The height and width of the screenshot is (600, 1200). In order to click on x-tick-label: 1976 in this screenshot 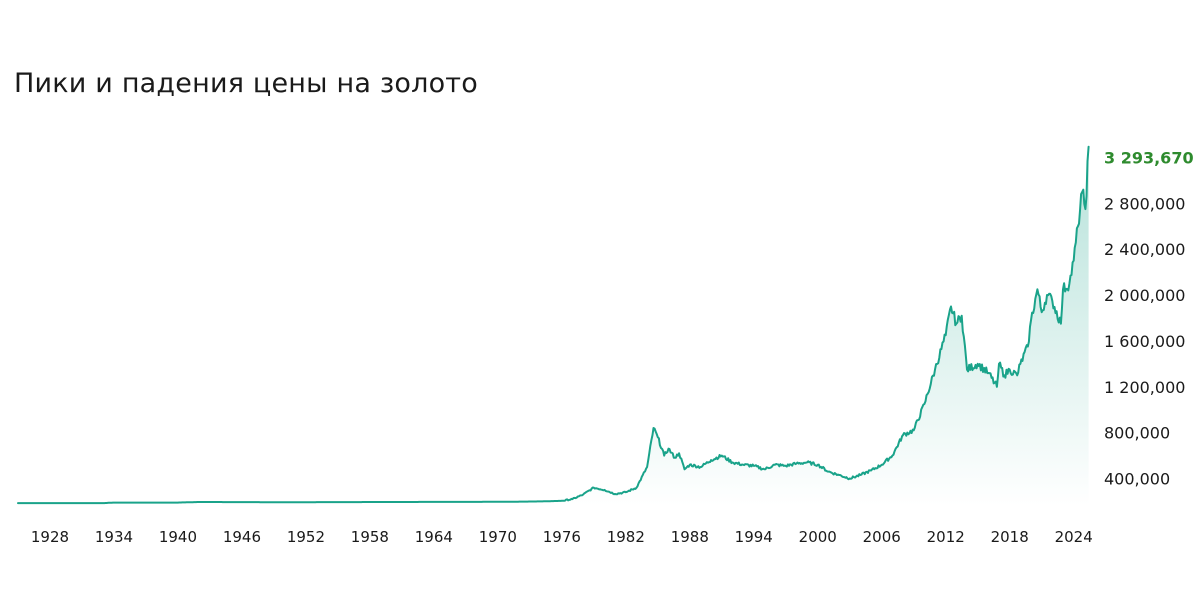, I will do `click(562, 537)`.